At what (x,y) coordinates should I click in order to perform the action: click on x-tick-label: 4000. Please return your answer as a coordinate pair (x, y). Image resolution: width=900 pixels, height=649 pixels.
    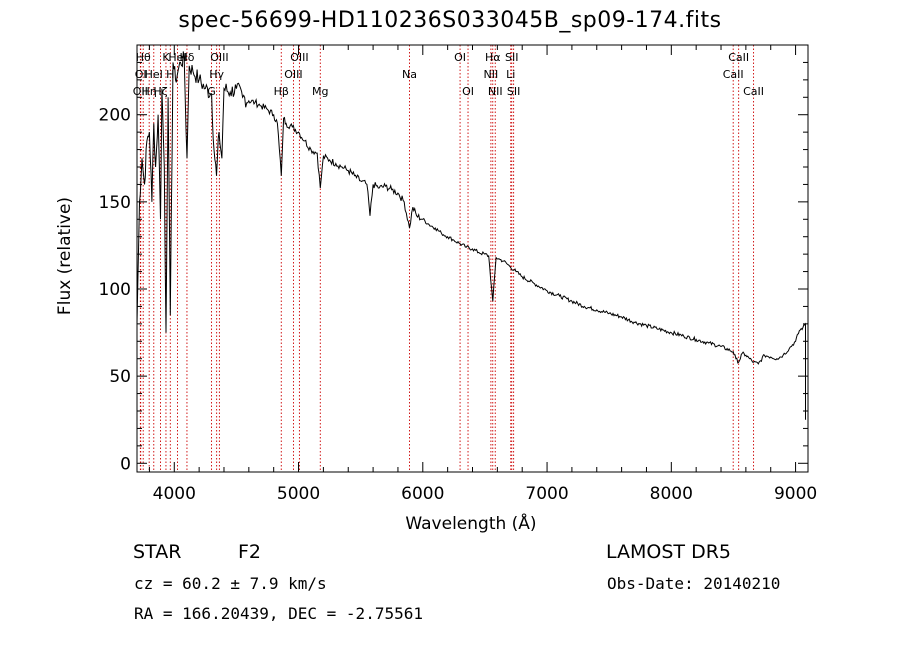
    Looking at the image, I should click on (174, 494).